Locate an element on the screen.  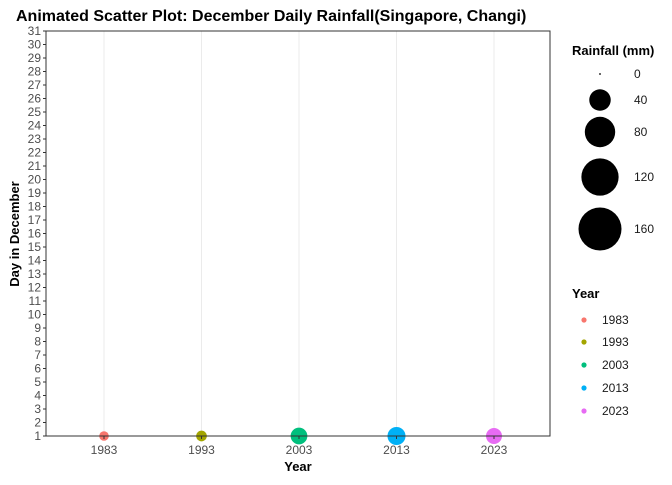
size-legend-label-160: 160 is located at coordinates (644, 229).